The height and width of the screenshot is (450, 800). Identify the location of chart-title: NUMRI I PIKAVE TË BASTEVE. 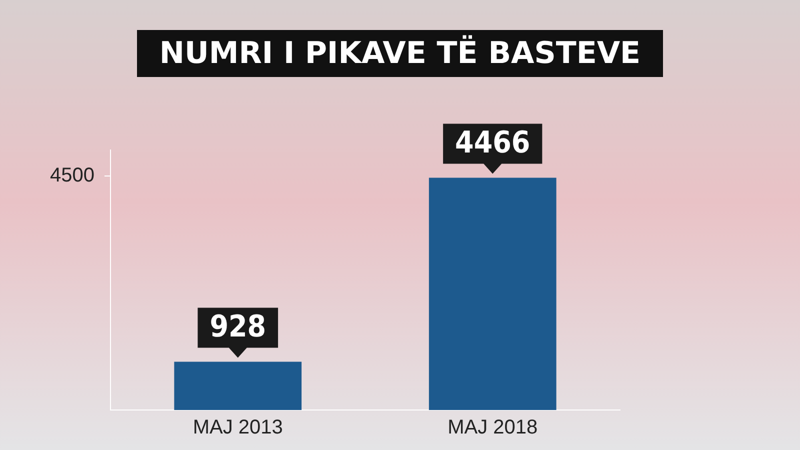
(400, 53).